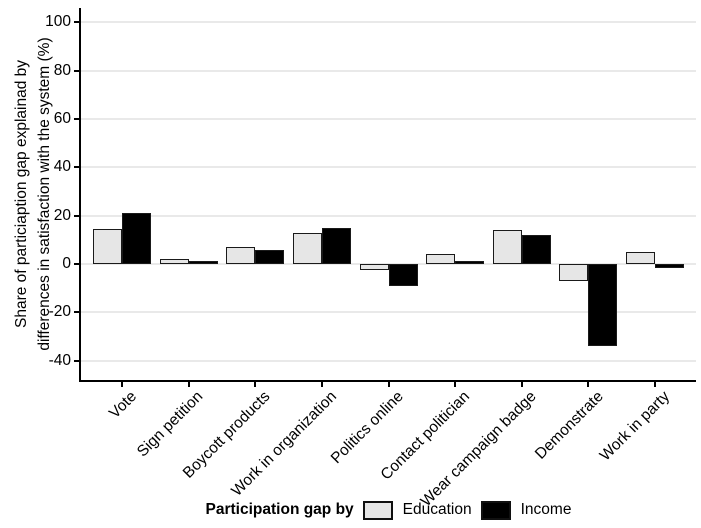 This screenshot has height=528, width=701. I want to click on legend-item-education: Education, so click(417, 510).